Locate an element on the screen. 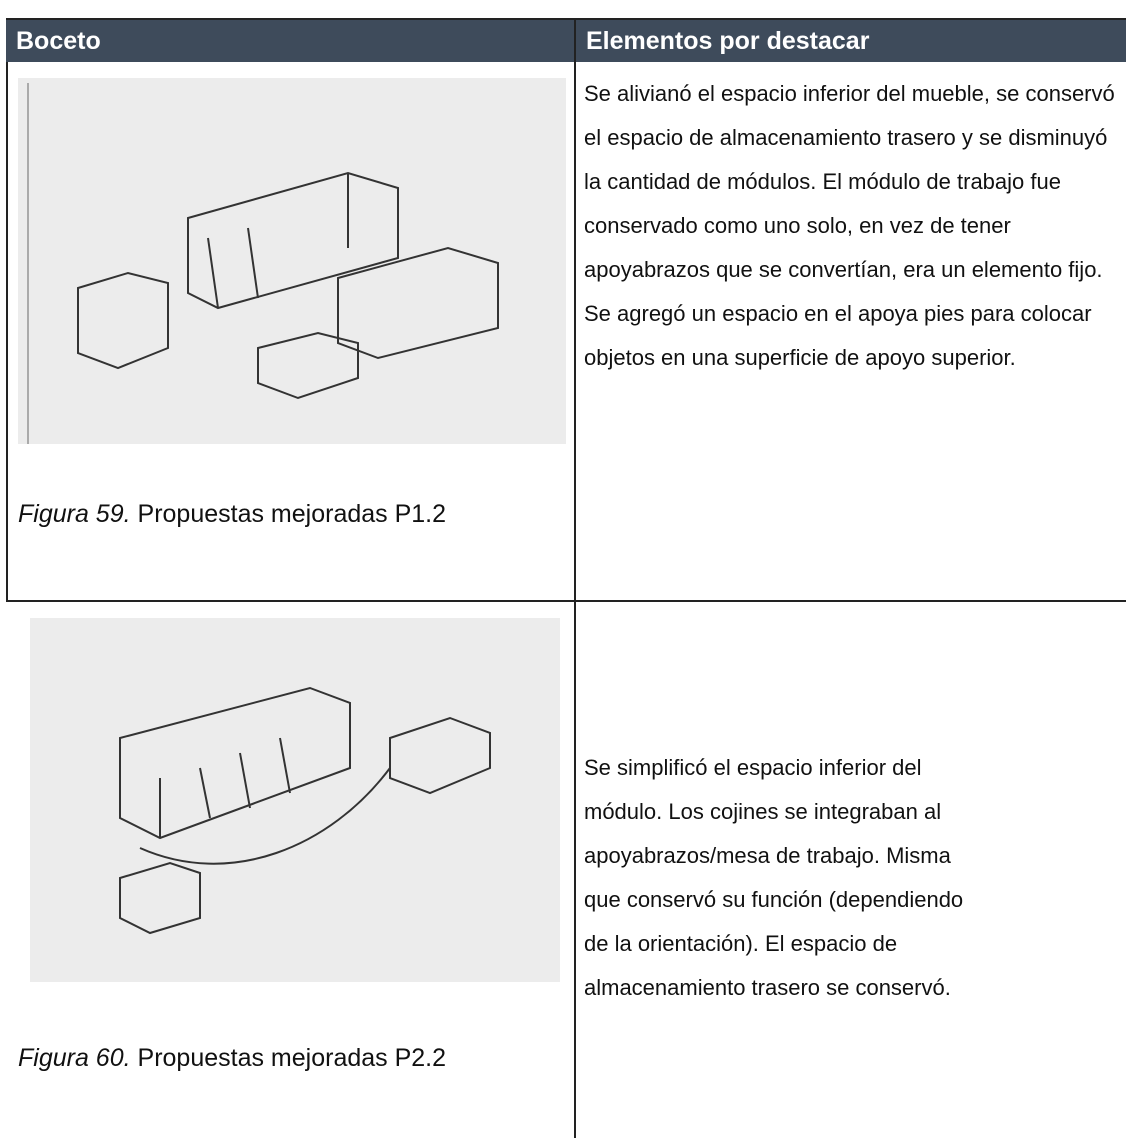 This screenshot has height=1138, width=1126. header-cell: Elementos por destacar is located at coordinates (851, 41).